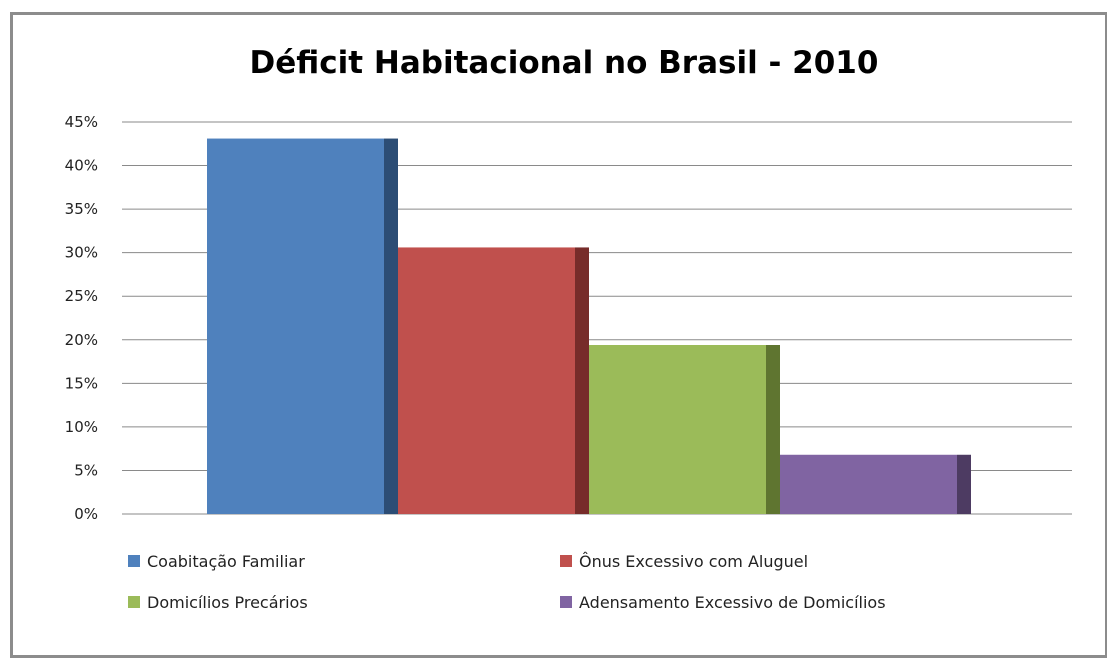 This screenshot has width=1107, height=658. What do you see at coordinates (81, 340) in the screenshot?
I see `y-tick-label: 20%` at bounding box center [81, 340].